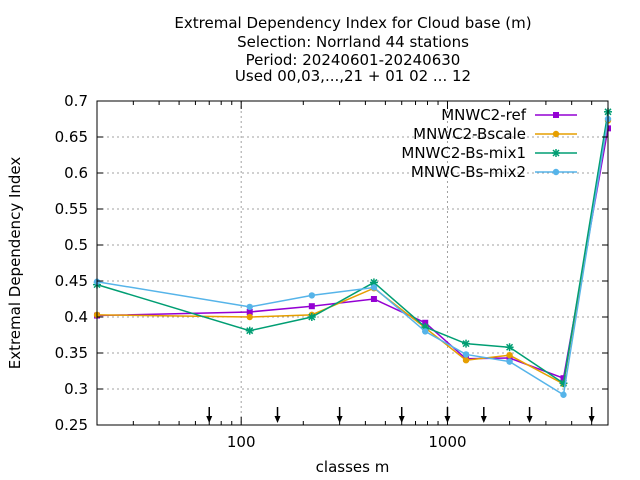 The image size is (640, 480). What do you see at coordinates (353, 467) in the screenshot?
I see `x-axis-label: classes m` at bounding box center [353, 467].